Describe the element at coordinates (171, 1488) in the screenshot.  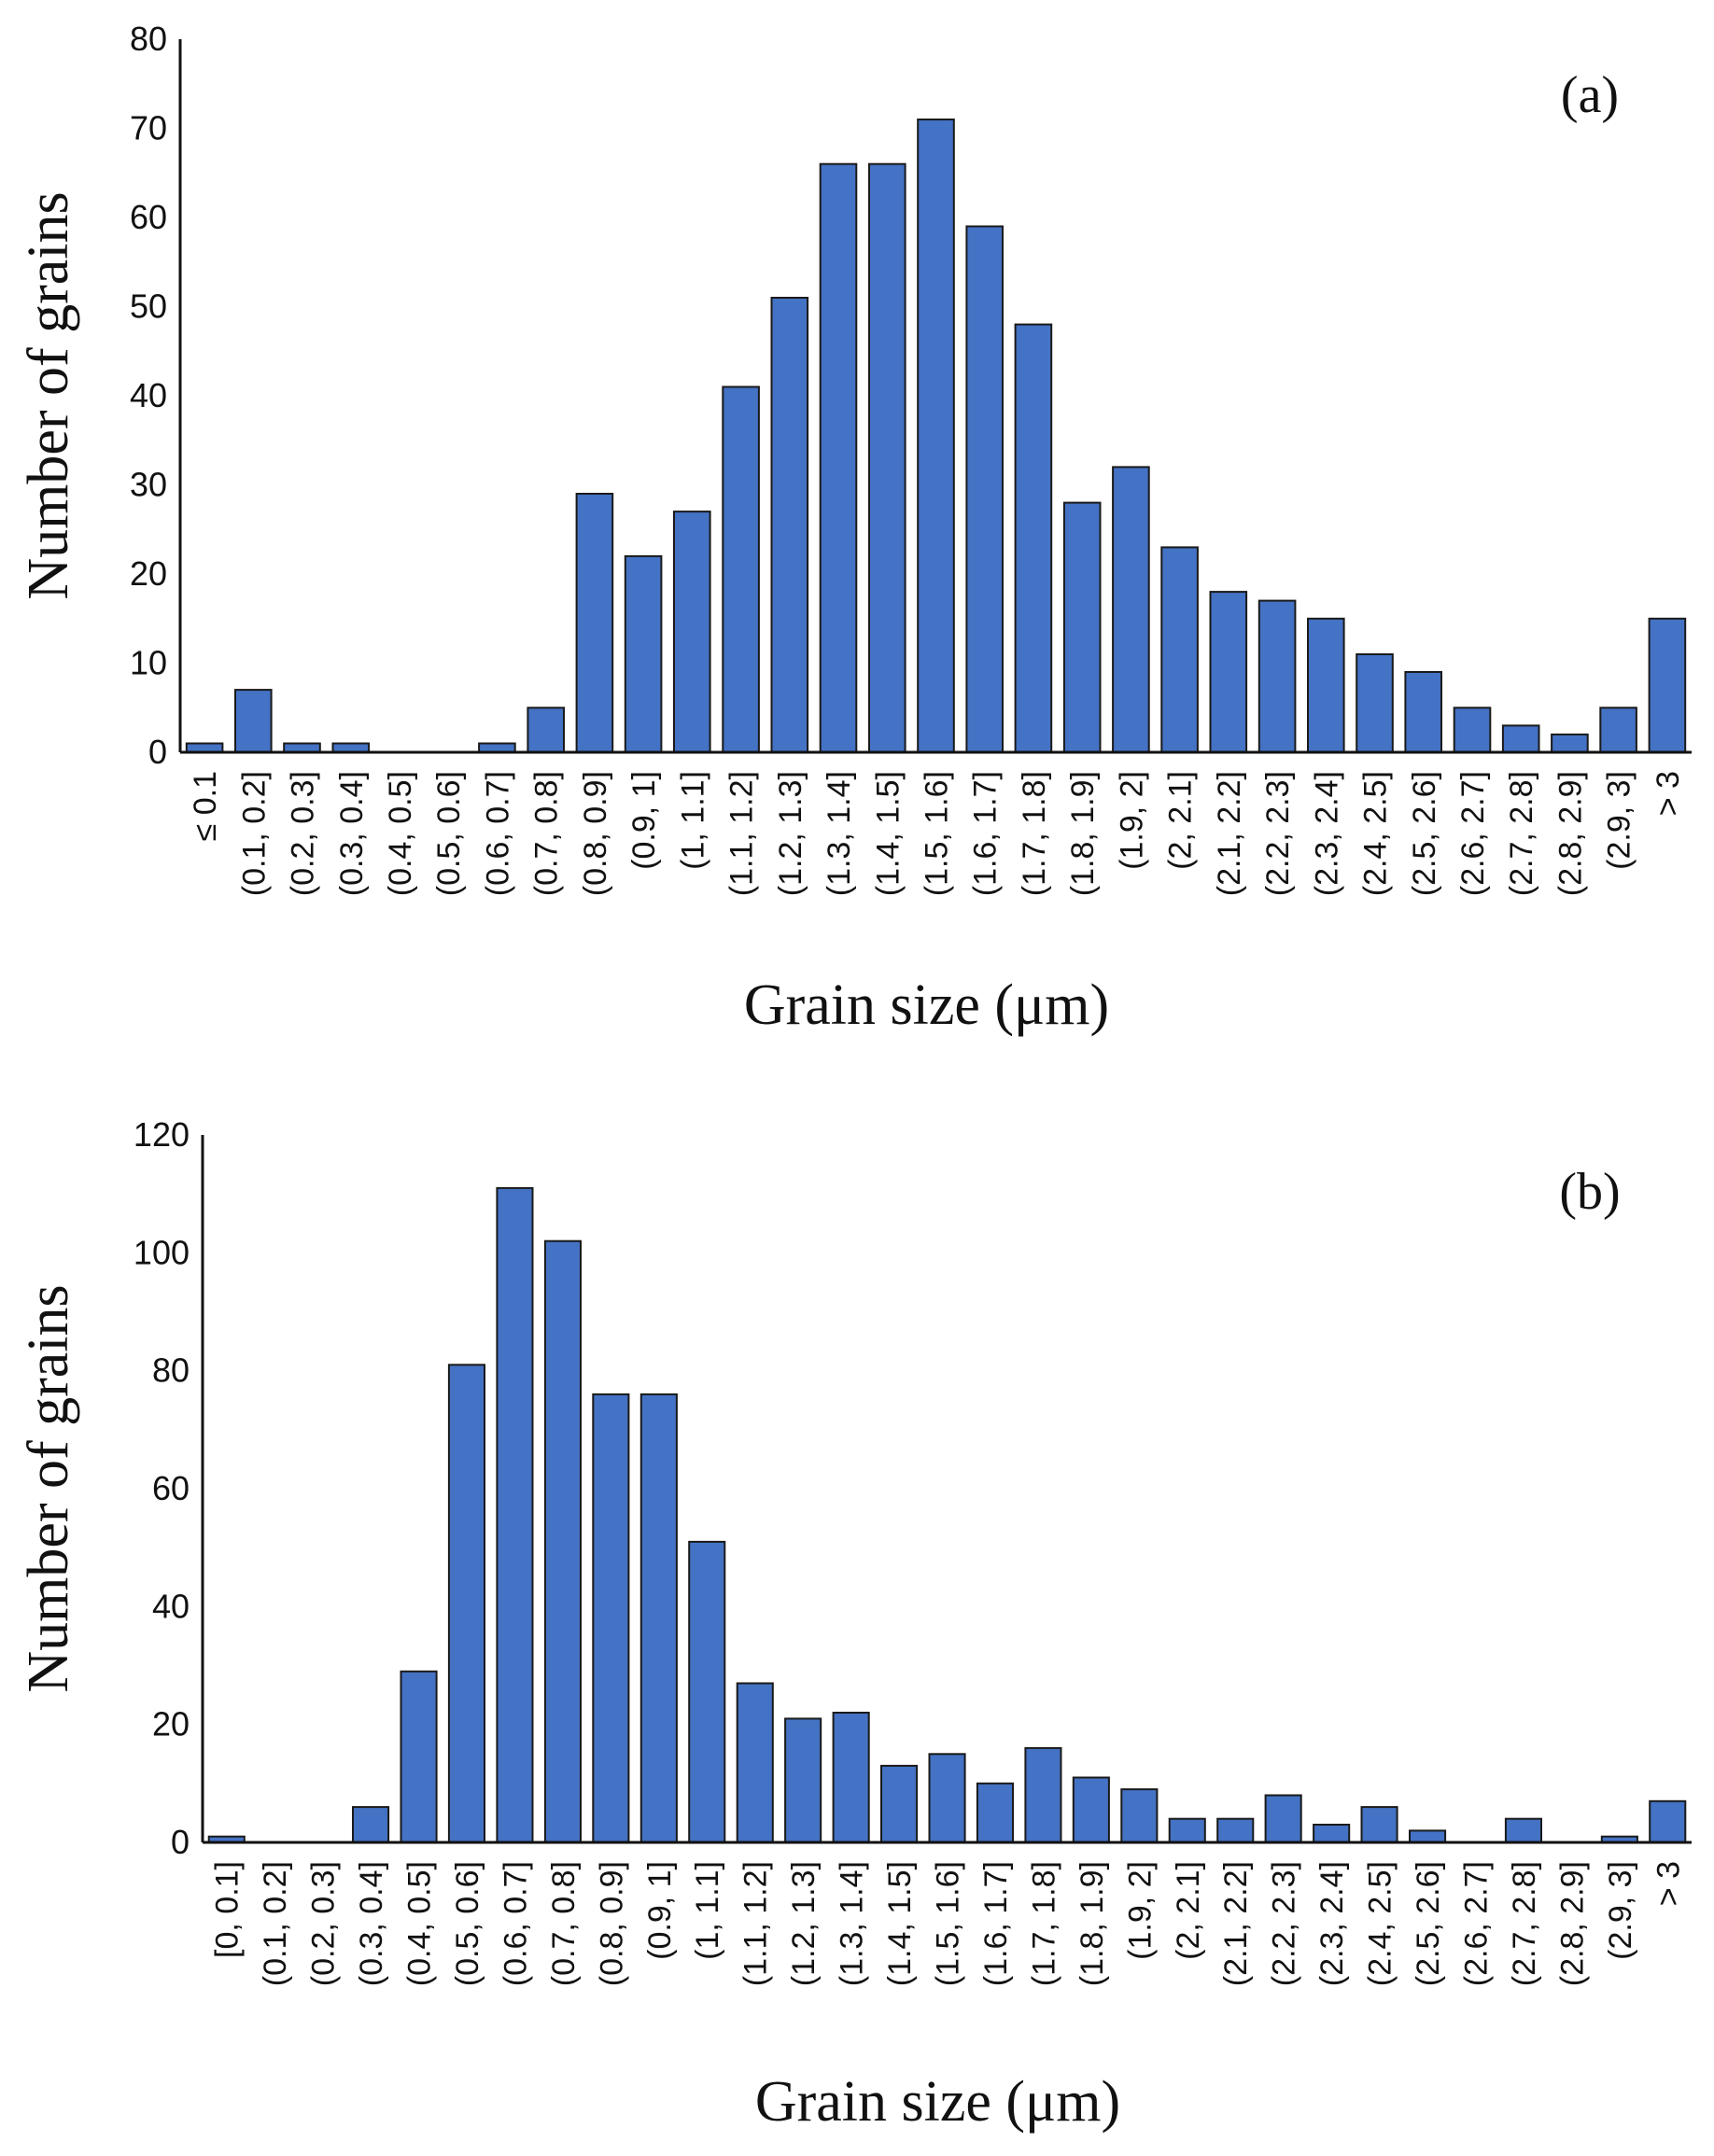
I see `y-tick-label: 60` at that location.